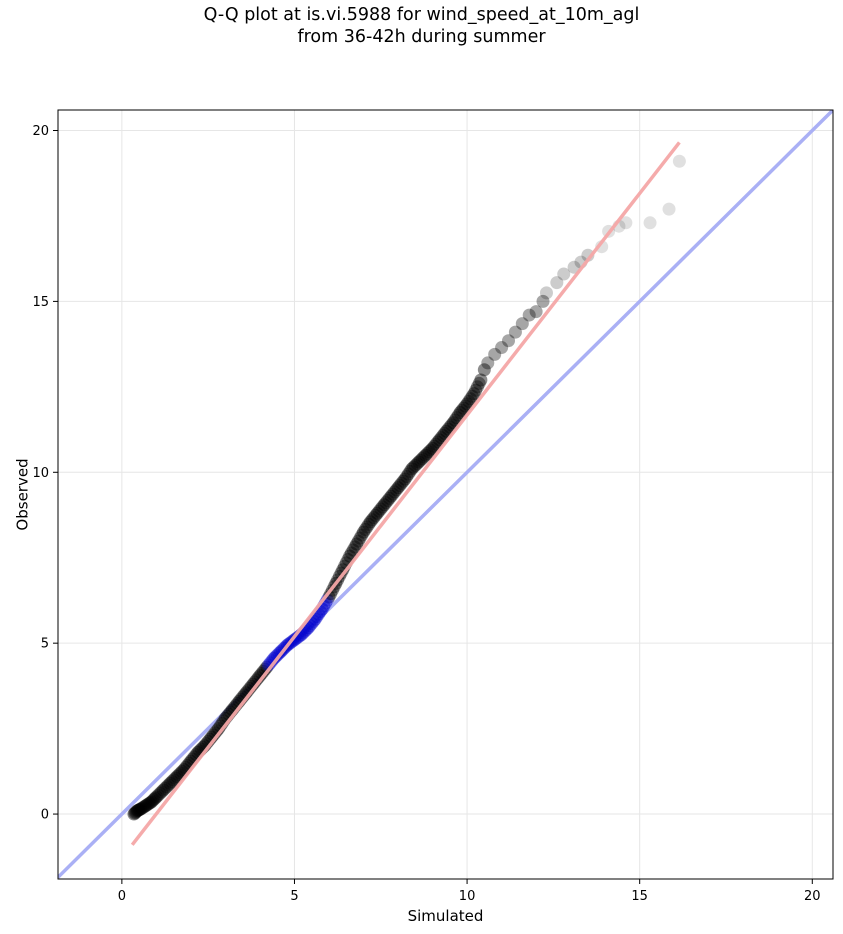  I want to click on y-tick-label: 5, so click(45, 644).